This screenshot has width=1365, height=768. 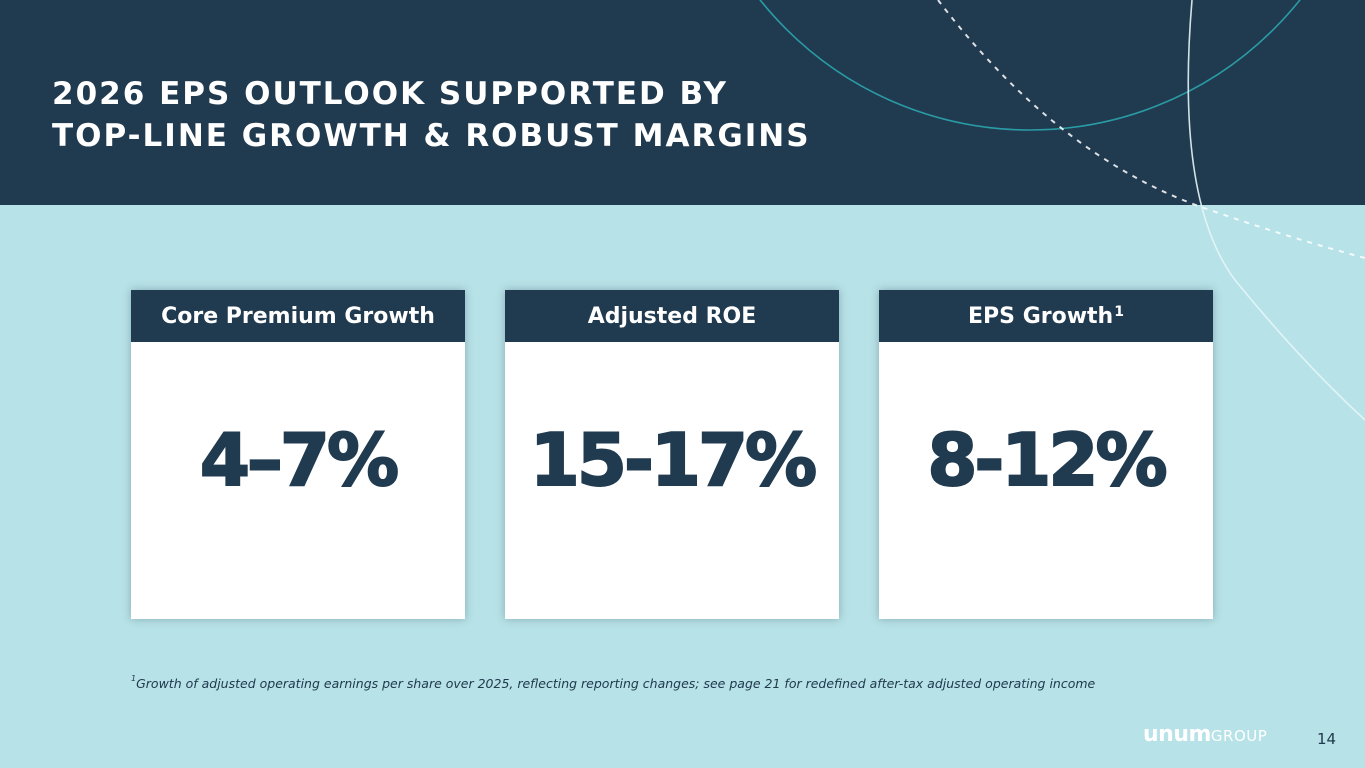 I want to click on card-eps-growth: EPS Growth 1 8-12%, so click(x=1046, y=454).